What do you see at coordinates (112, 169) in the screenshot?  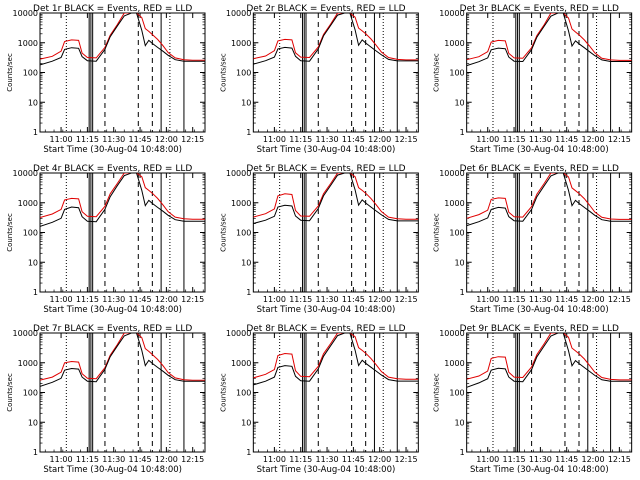 I see `panel-title: Det 4r BLACK = Events, RED = LLD` at bounding box center [112, 169].